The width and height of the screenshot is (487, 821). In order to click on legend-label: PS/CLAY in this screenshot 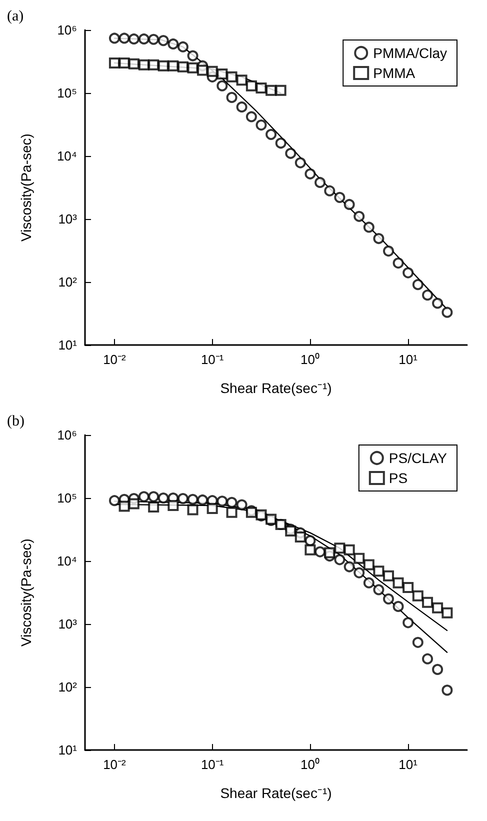, I will do `click(418, 458)`.